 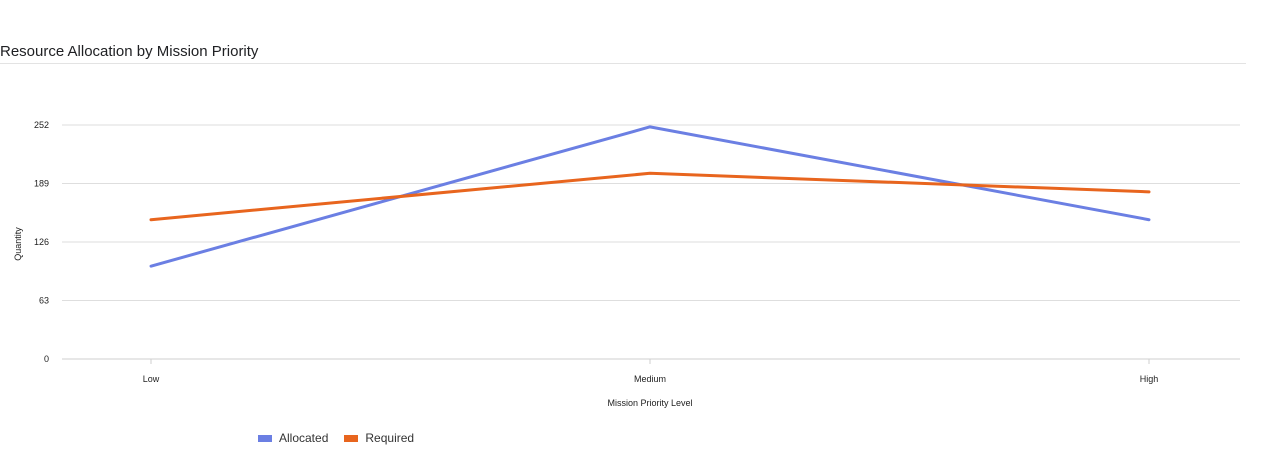 I want to click on y-tick-label: 63, so click(x=44, y=301).